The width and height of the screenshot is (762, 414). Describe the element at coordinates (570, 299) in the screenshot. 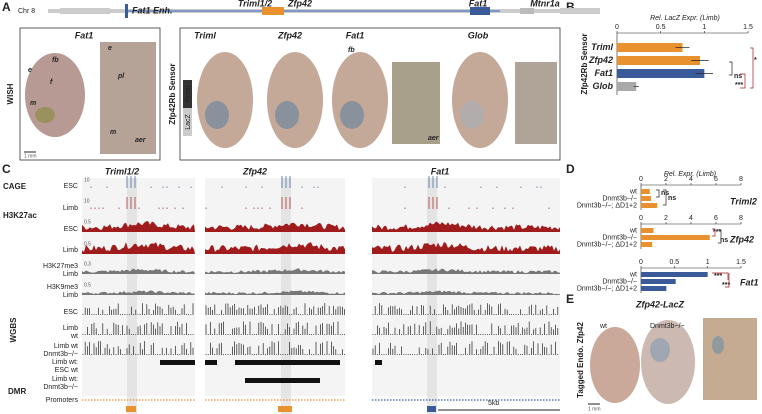

I see `panel-letter: E` at that location.